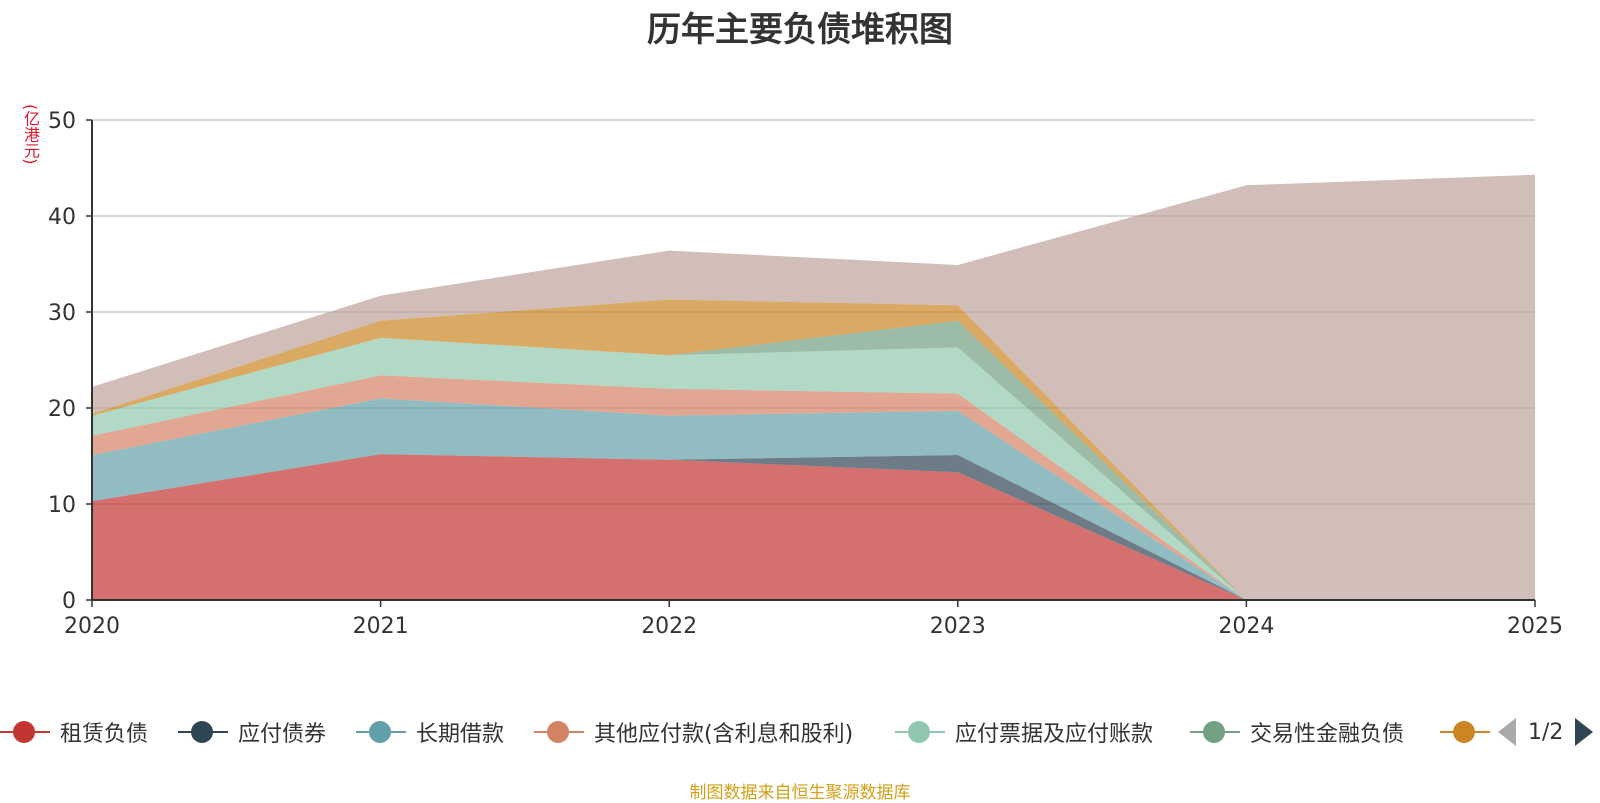  What do you see at coordinates (62, 409) in the screenshot?
I see `y-tick-label: 20` at bounding box center [62, 409].